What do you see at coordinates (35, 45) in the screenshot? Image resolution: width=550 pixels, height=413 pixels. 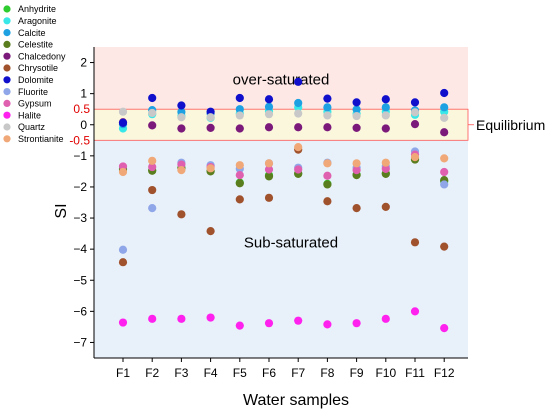 I see `legend-label: Celestite` at bounding box center [35, 45].